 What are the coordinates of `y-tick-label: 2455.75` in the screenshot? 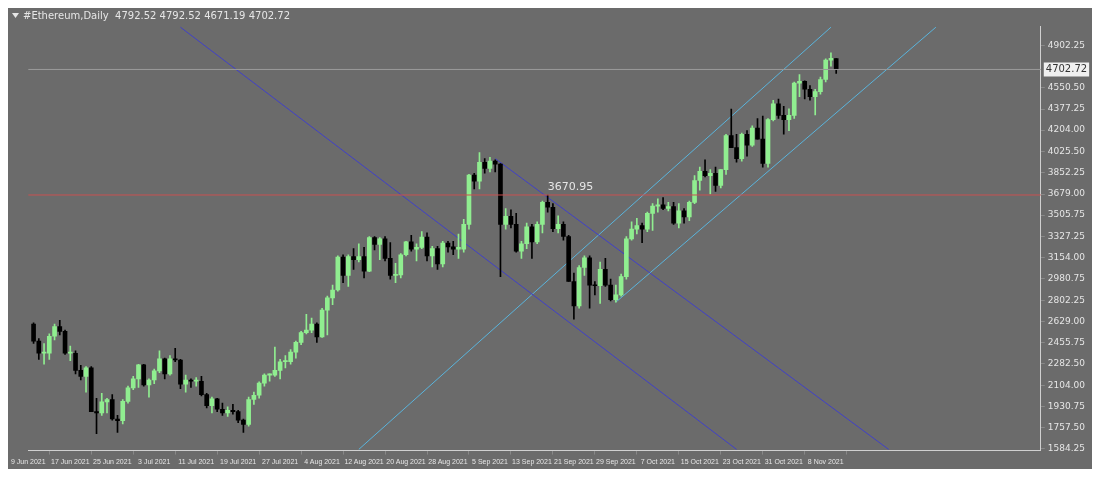 It's located at (1066, 342).